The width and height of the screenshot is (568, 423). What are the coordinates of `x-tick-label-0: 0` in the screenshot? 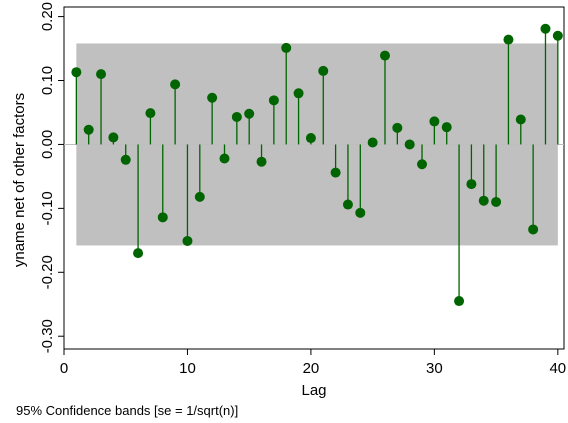 It's located at (64, 368).